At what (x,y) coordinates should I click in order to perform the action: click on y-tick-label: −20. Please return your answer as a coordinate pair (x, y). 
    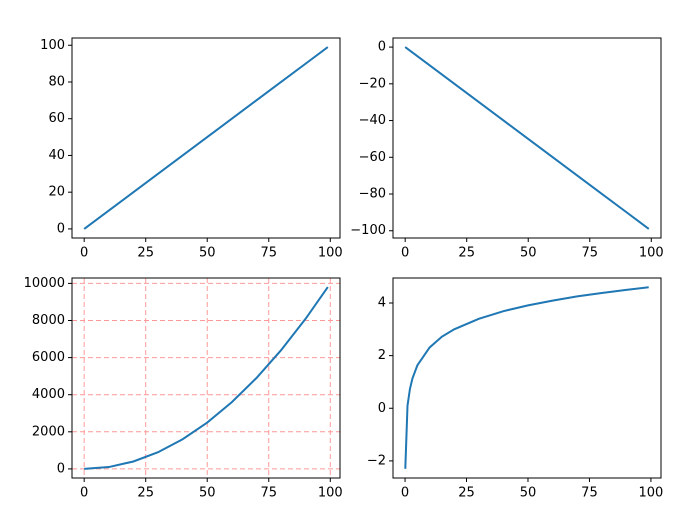
    Looking at the image, I should click on (372, 83).